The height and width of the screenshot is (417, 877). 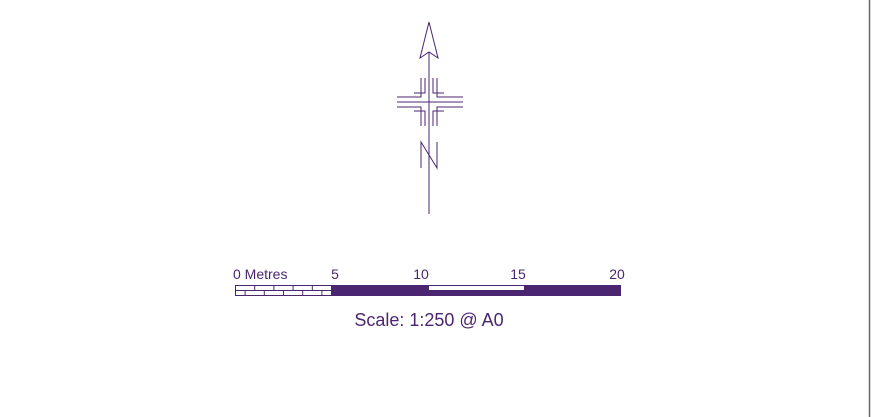 What do you see at coordinates (421, 274) in the screenshot?
I see `scale-label-10: 10` at bounding box center [421, 274].